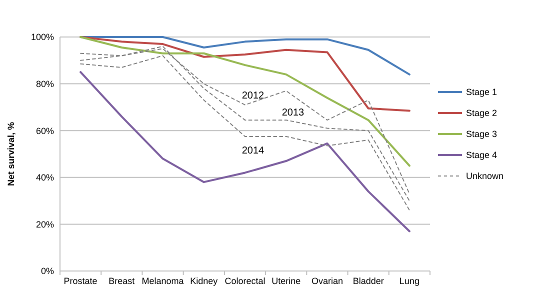 The height and width of the screenshot is (293, 534). Describe the element at coordinates (482, 155) in the screenshot. I see `legend-label: Stage 4` at that location.